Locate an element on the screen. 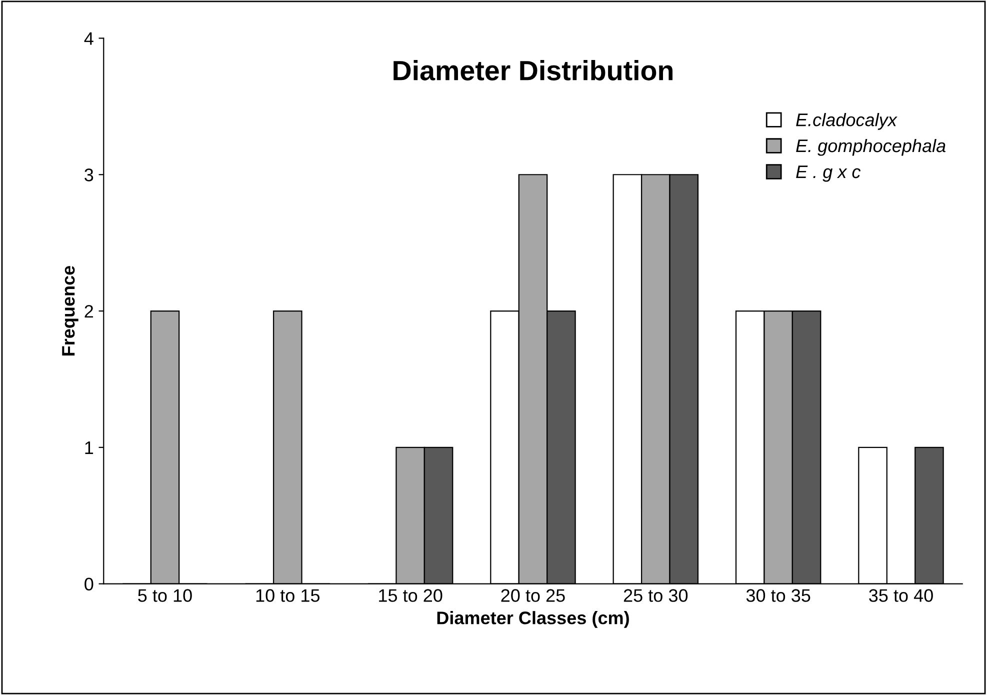  x-tick-label: 25 to 30 is located at coordinates (656, 595).